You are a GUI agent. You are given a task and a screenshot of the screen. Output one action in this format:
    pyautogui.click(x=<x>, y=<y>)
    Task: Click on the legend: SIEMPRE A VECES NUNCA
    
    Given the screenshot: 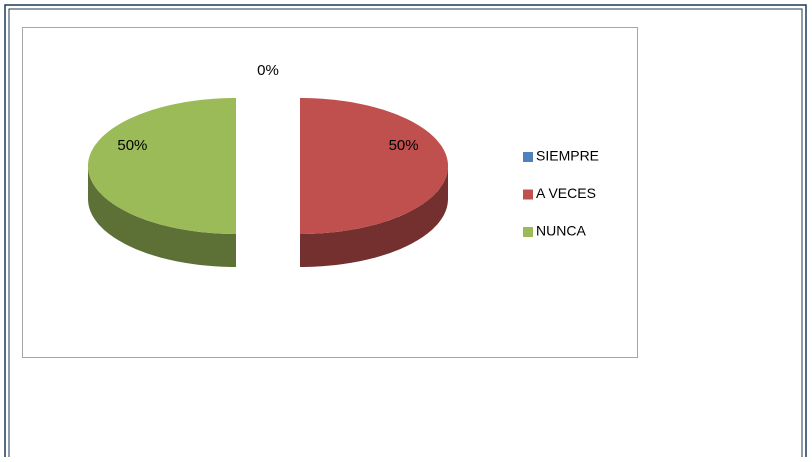 What is the action you would take?
    pyautogui.click(x=561, y=193)
    